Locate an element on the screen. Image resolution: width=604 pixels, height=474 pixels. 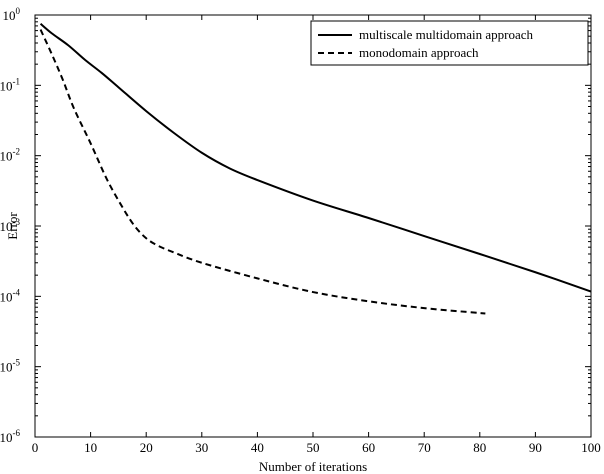
y-axis-label: Error is located at coordinates (12, 226).